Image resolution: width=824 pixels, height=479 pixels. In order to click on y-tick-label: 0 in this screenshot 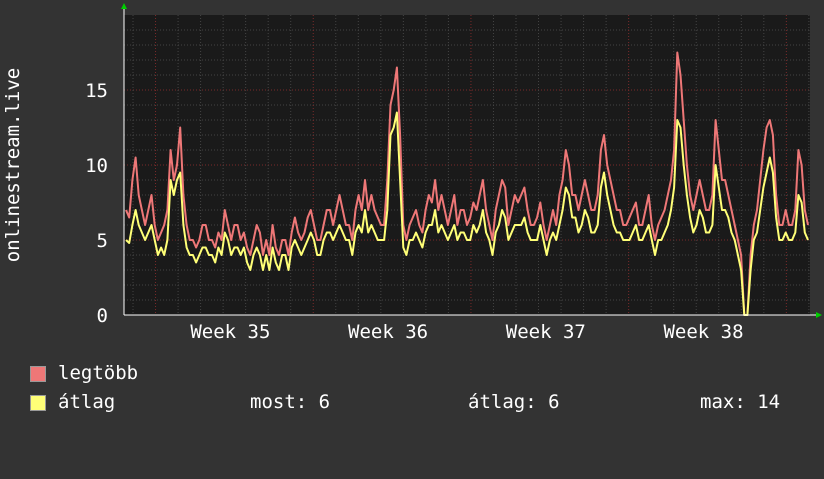, I will do `click(102, 316)`.